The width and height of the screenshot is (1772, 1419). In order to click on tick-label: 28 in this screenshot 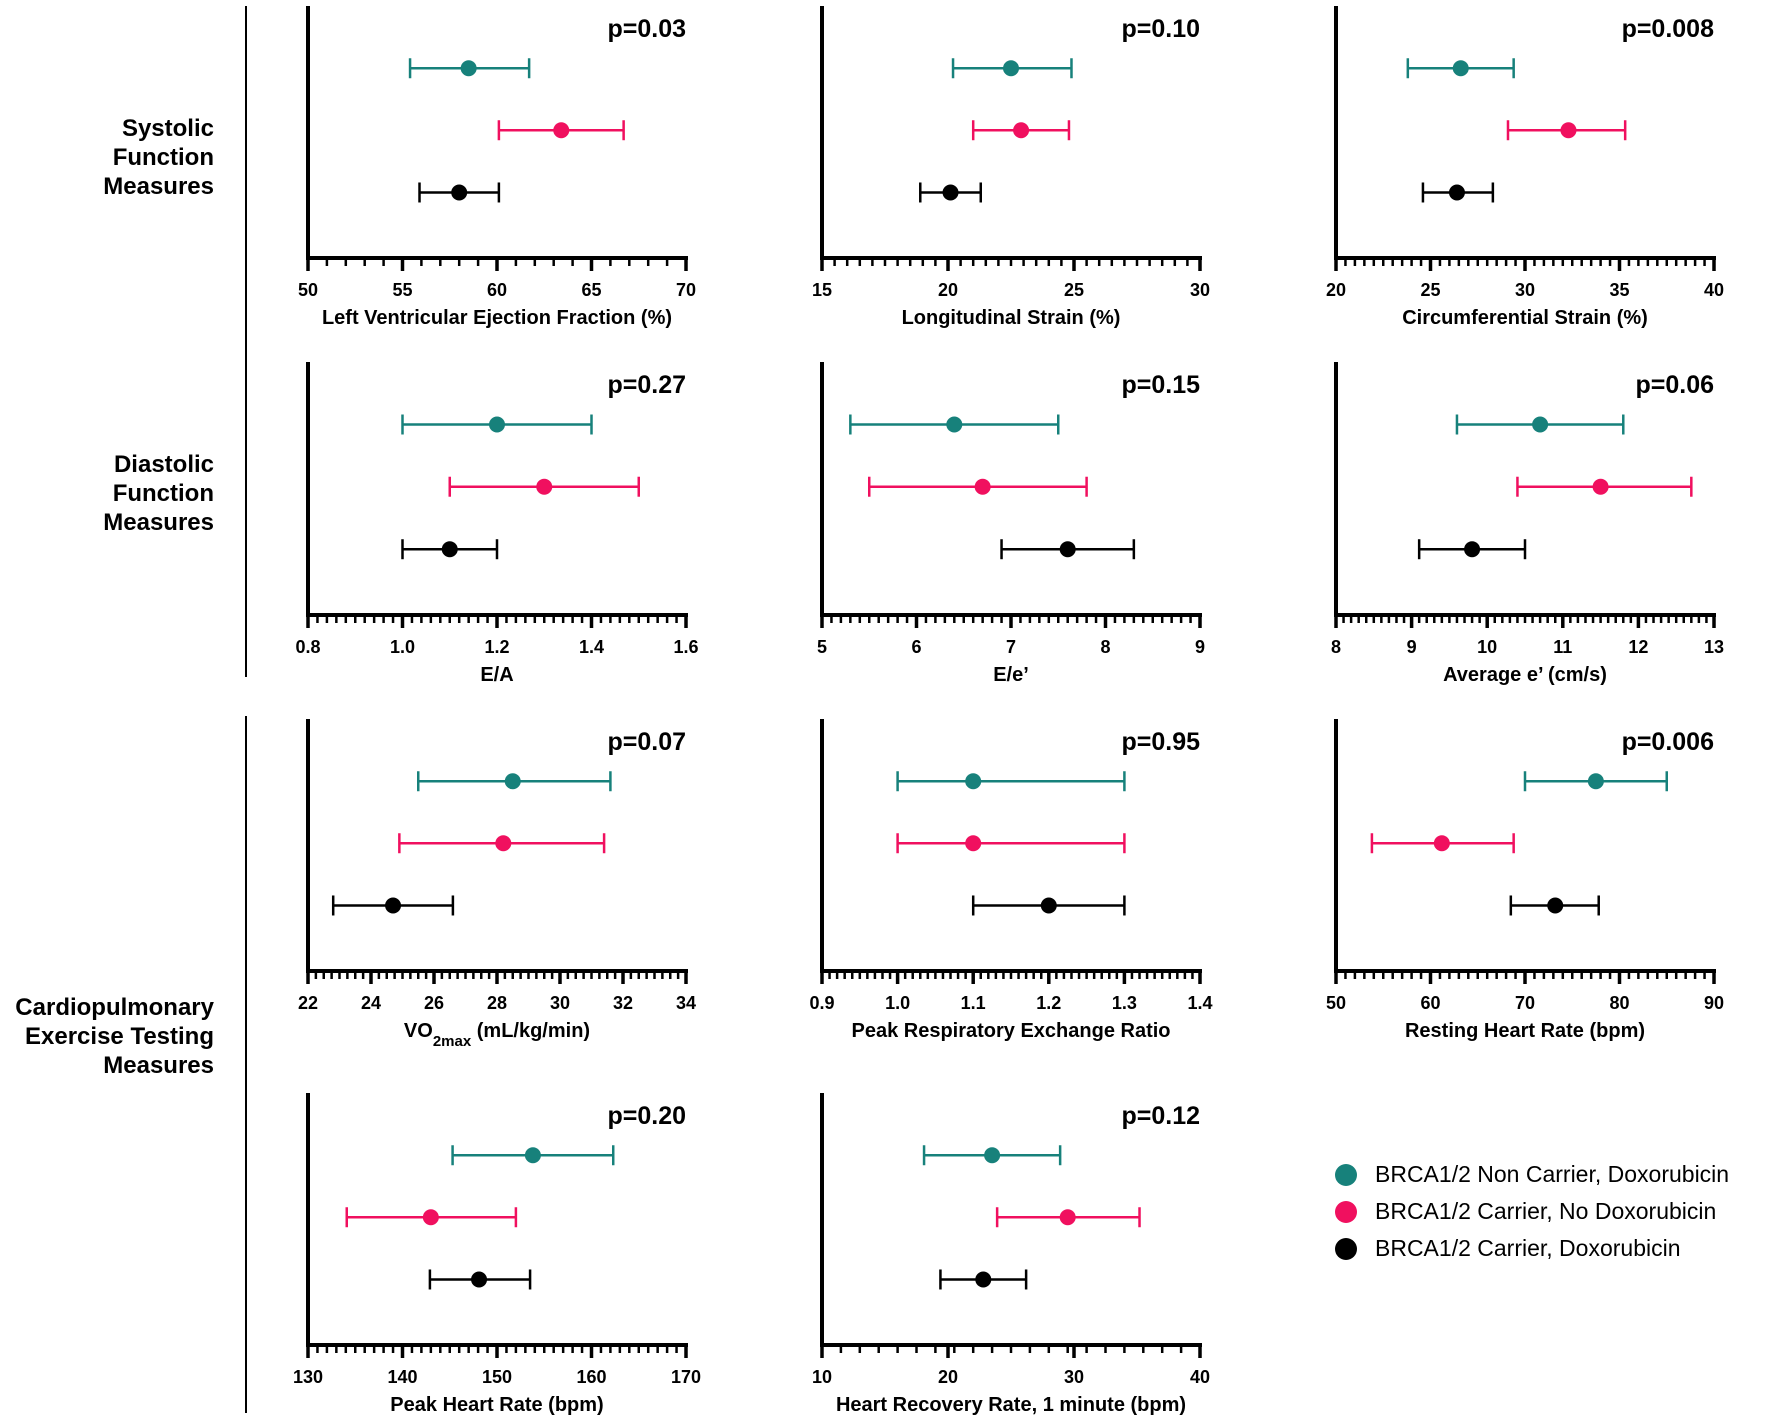, I will do `click(497, 1003)`.